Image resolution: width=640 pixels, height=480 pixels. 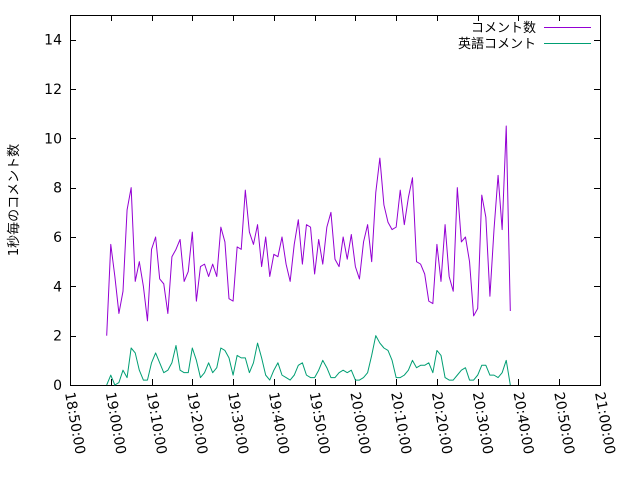 What do you see at coordinates (156, 423) in the screenshot?
I see `x-tick-label: 19:10:00` at bounding box center [156, 423].